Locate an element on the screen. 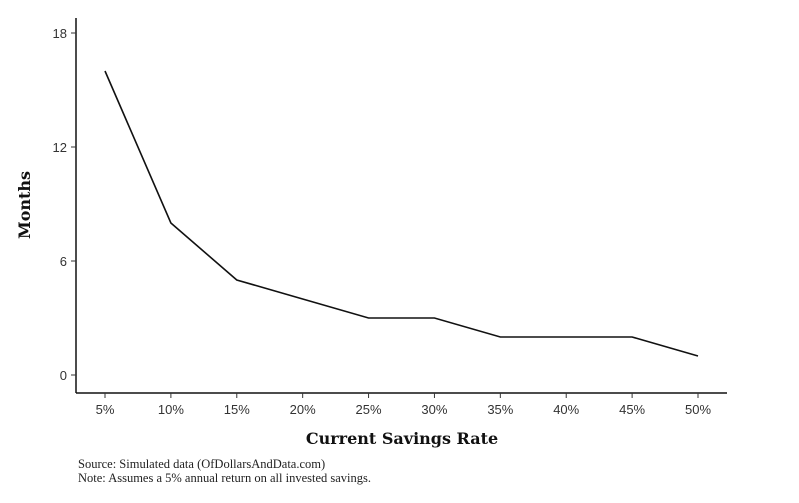 The image size is (799, 503). x-tick-label: 10% is located at coordinates (171, 409).